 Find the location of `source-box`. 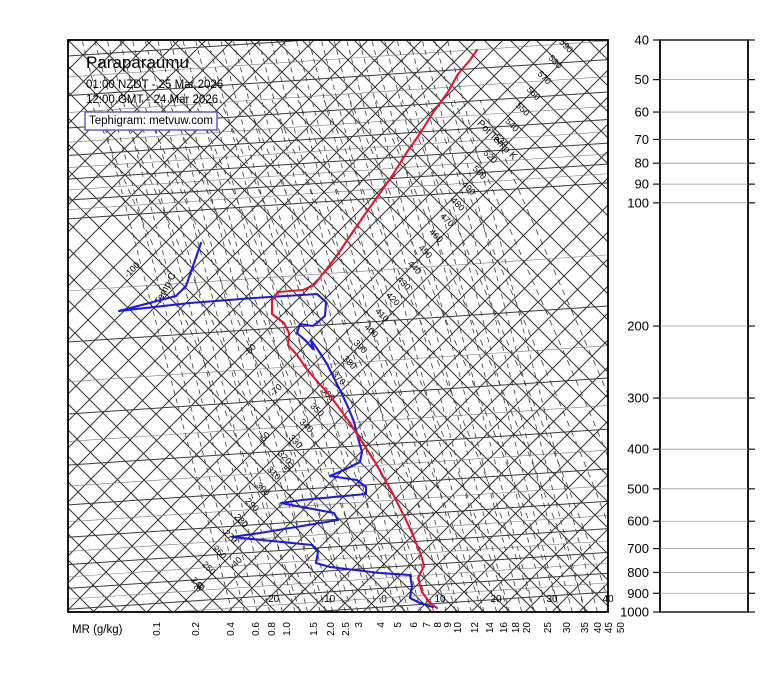

source-box is located at coordinates (151, 121).